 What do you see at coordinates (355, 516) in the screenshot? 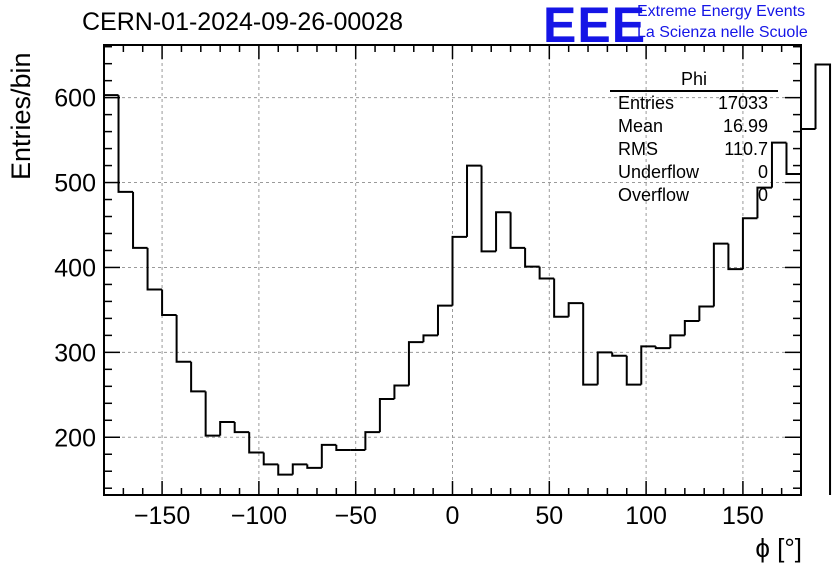
I see `x-tick-label: −50` at bounding box center [355, 516].